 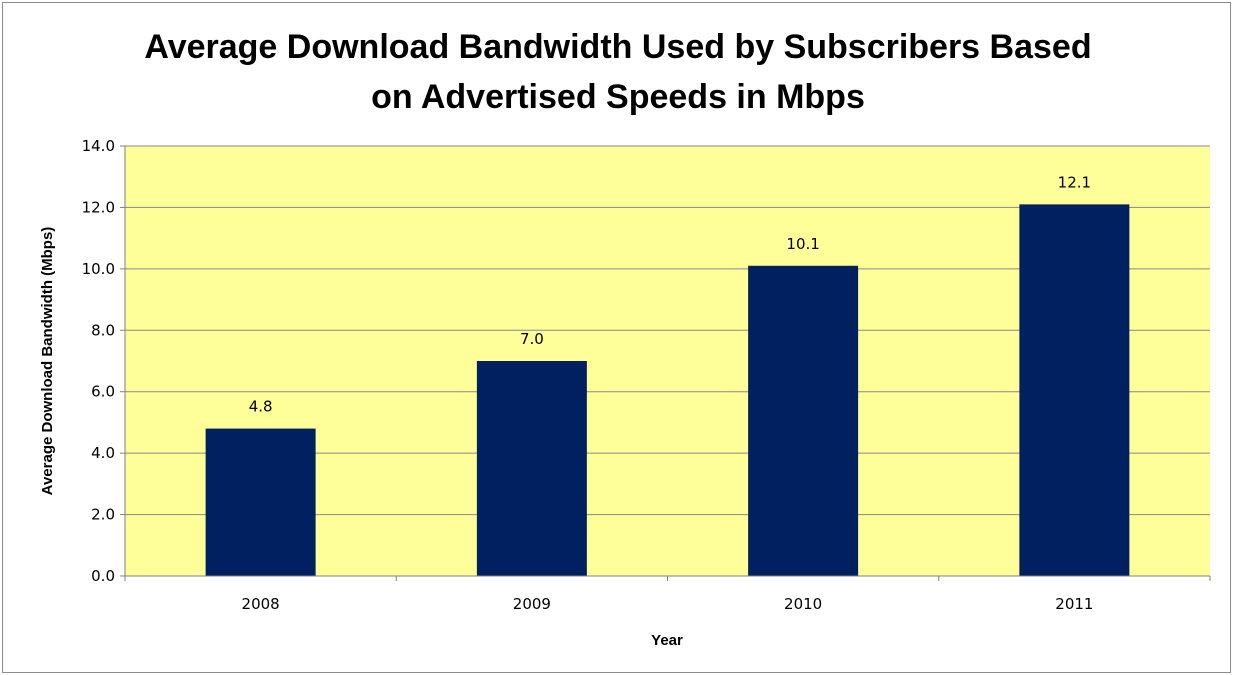 I want to click on bar-2010, so click(x=803, y=420).